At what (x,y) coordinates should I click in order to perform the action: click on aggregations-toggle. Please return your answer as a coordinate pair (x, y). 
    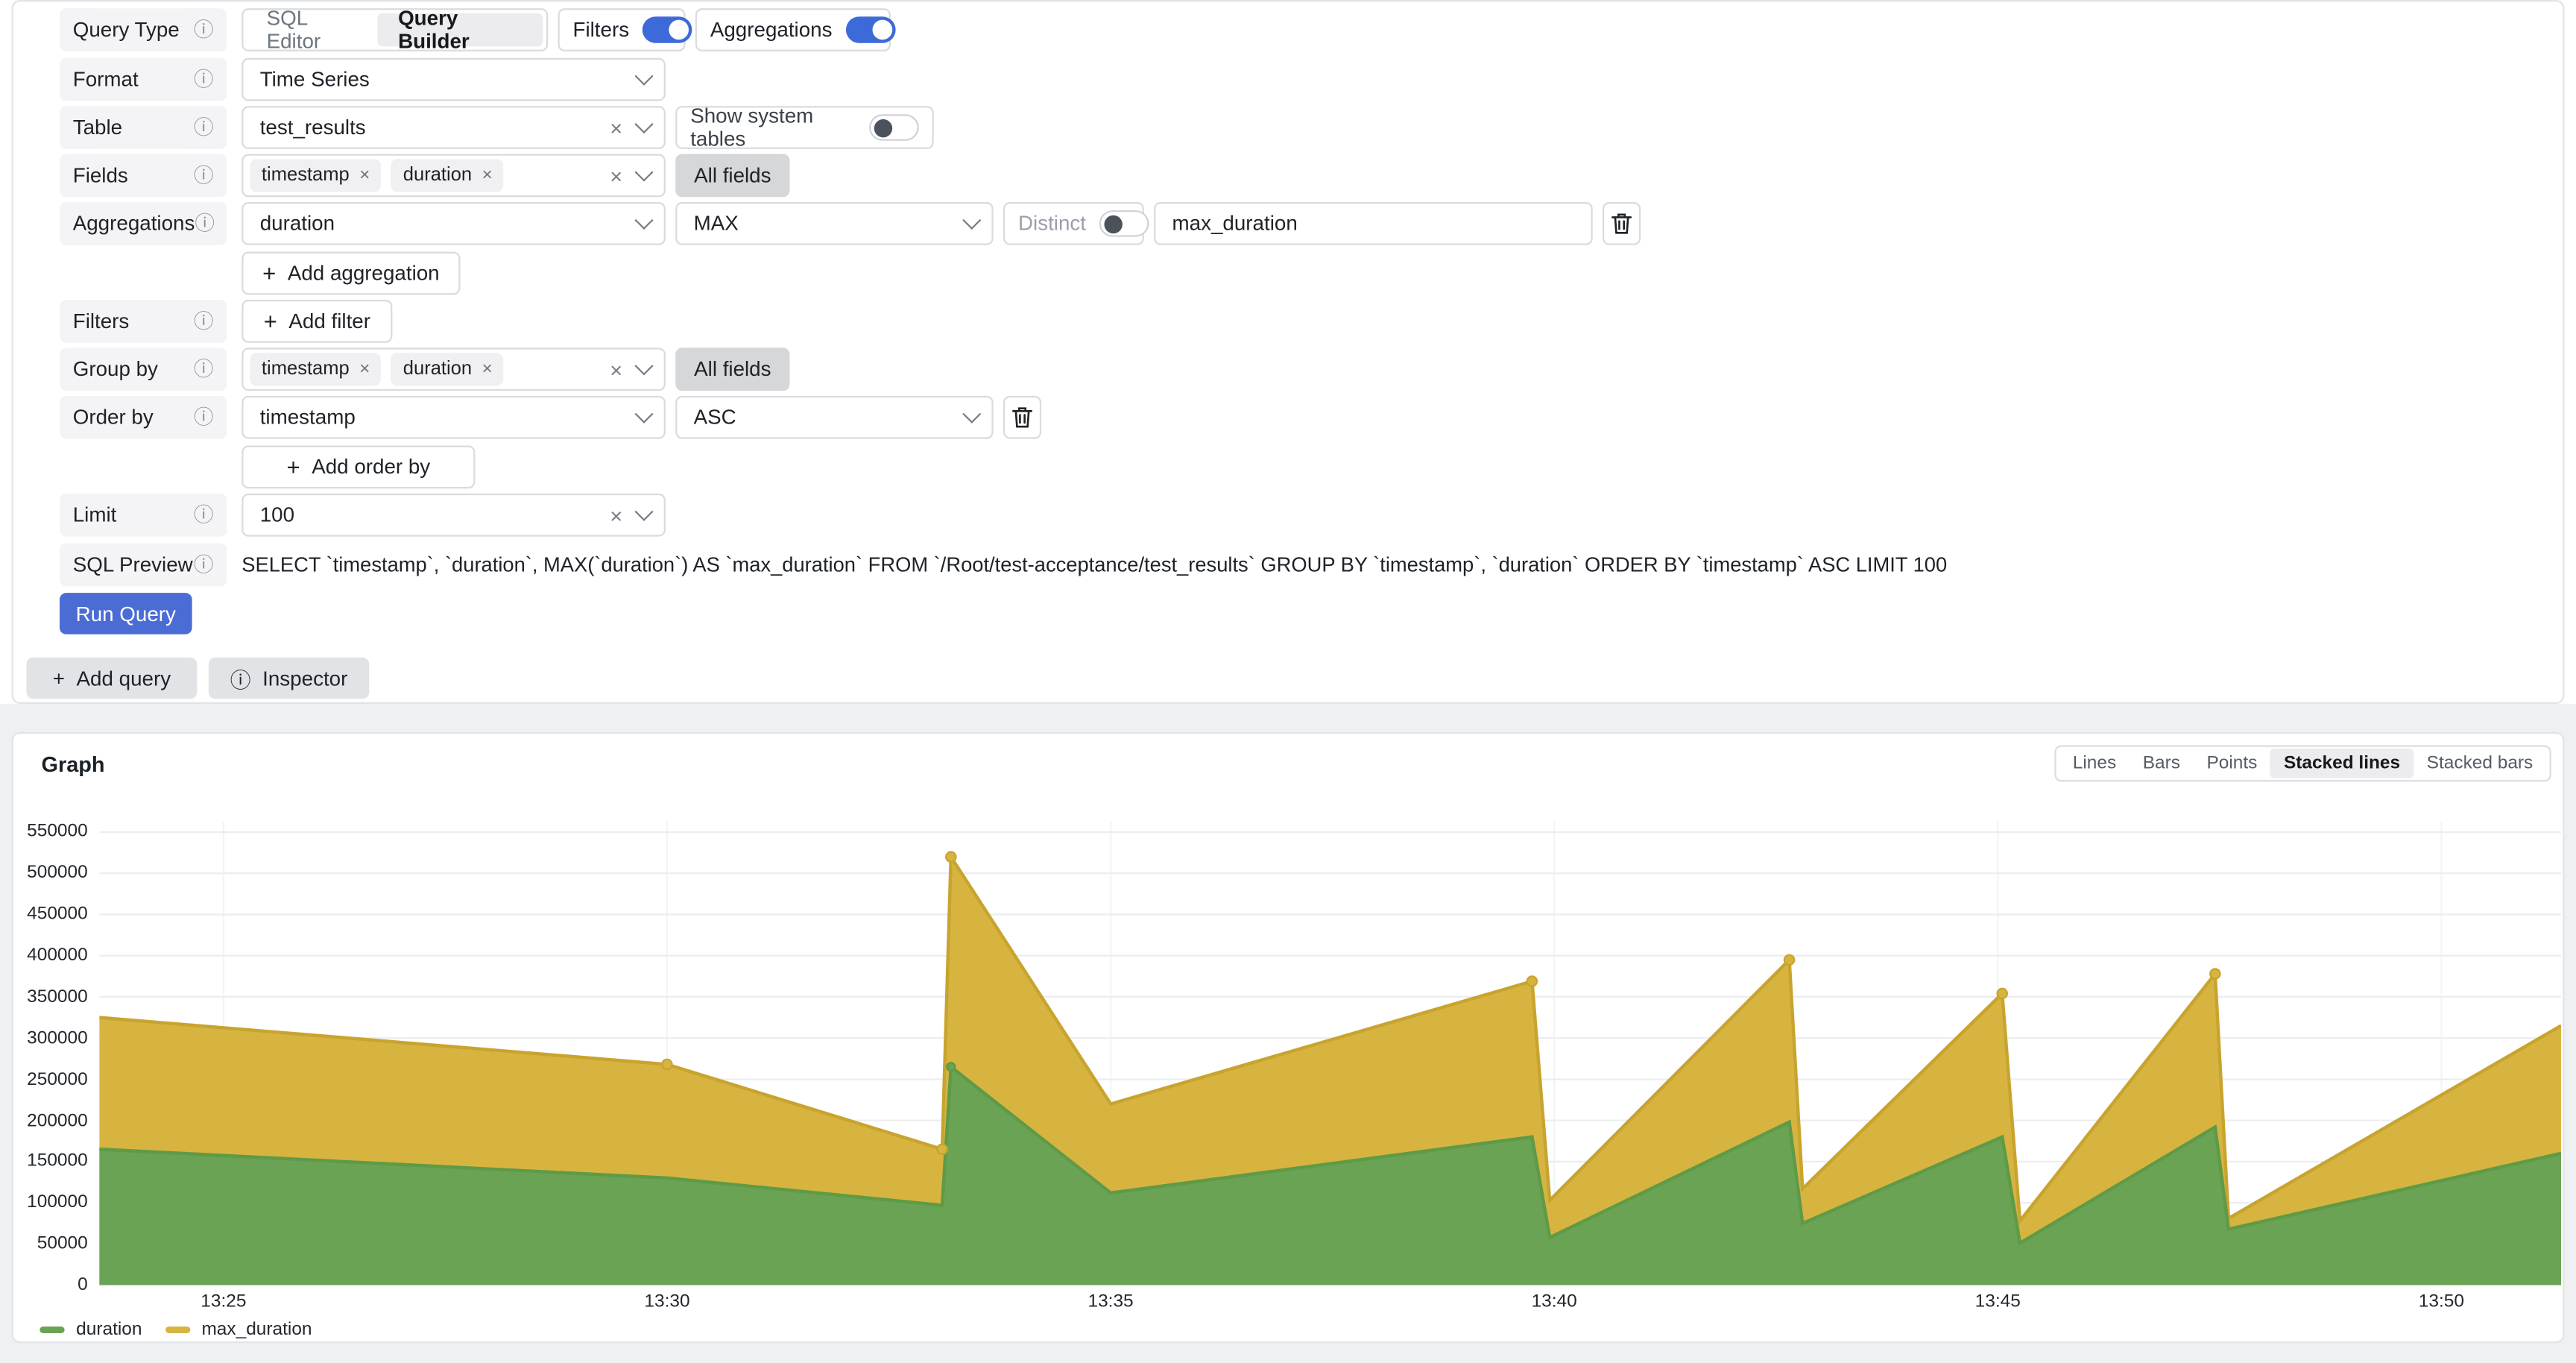
    Looking at the image, I should click on (870, 29).